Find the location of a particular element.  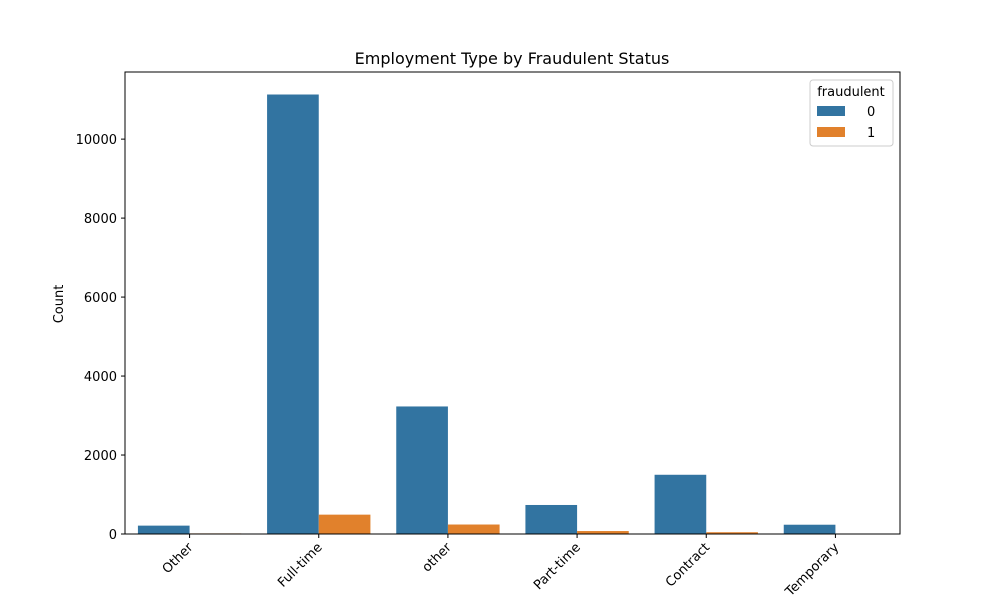

y-tick-label: 8000 is located at coordinates (100, 219).